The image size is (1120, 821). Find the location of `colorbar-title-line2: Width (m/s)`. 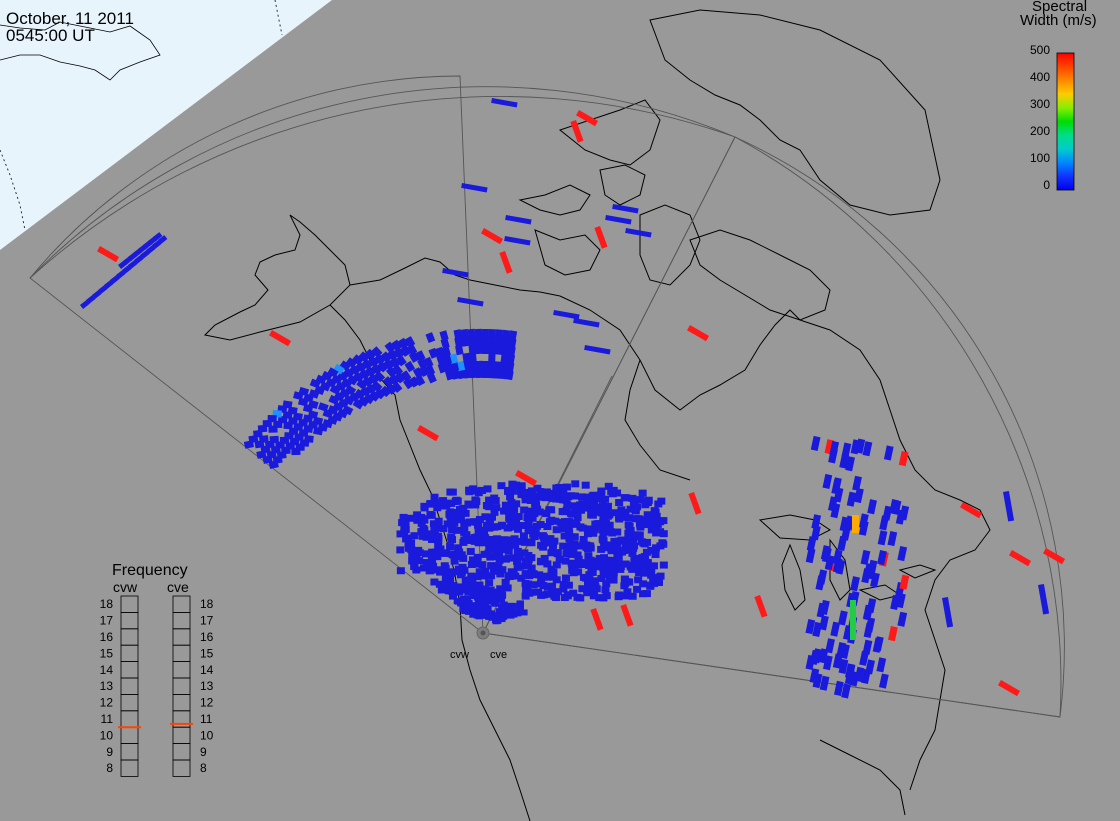

colorbar-title-line2: Width (m/s) is located at coordinates (1058, 20).